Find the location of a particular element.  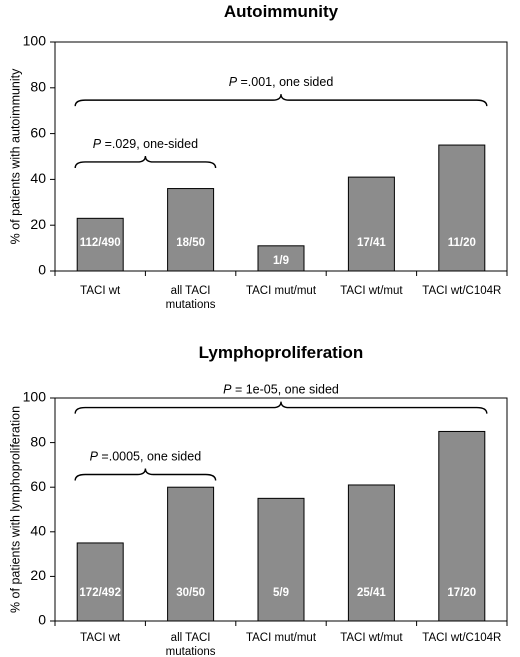

y-axis-label: % of patients with lymphoproliferation is located at coordinates (15, 509).